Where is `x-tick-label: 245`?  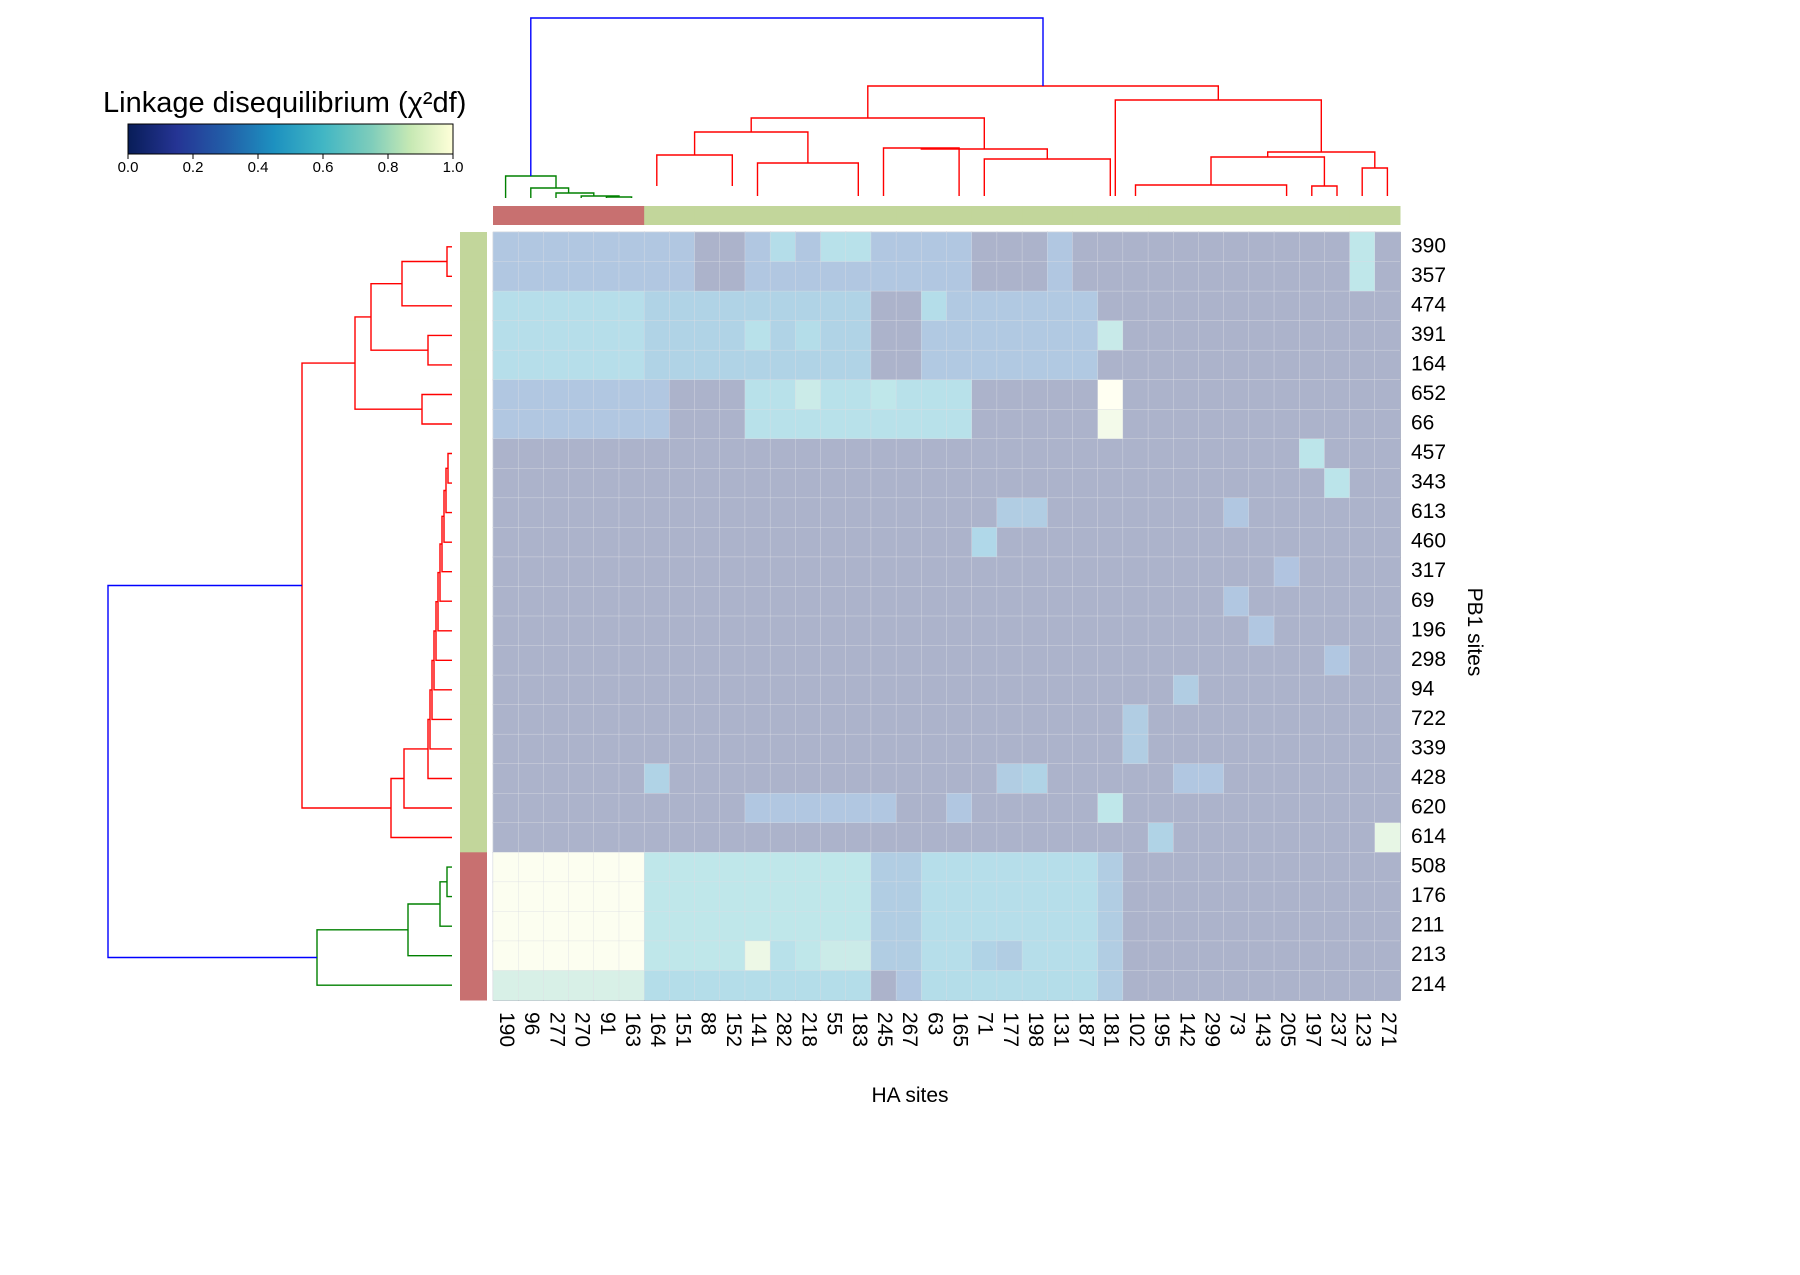
x-tick-label: 245 is located at coordinates (884, 1029).